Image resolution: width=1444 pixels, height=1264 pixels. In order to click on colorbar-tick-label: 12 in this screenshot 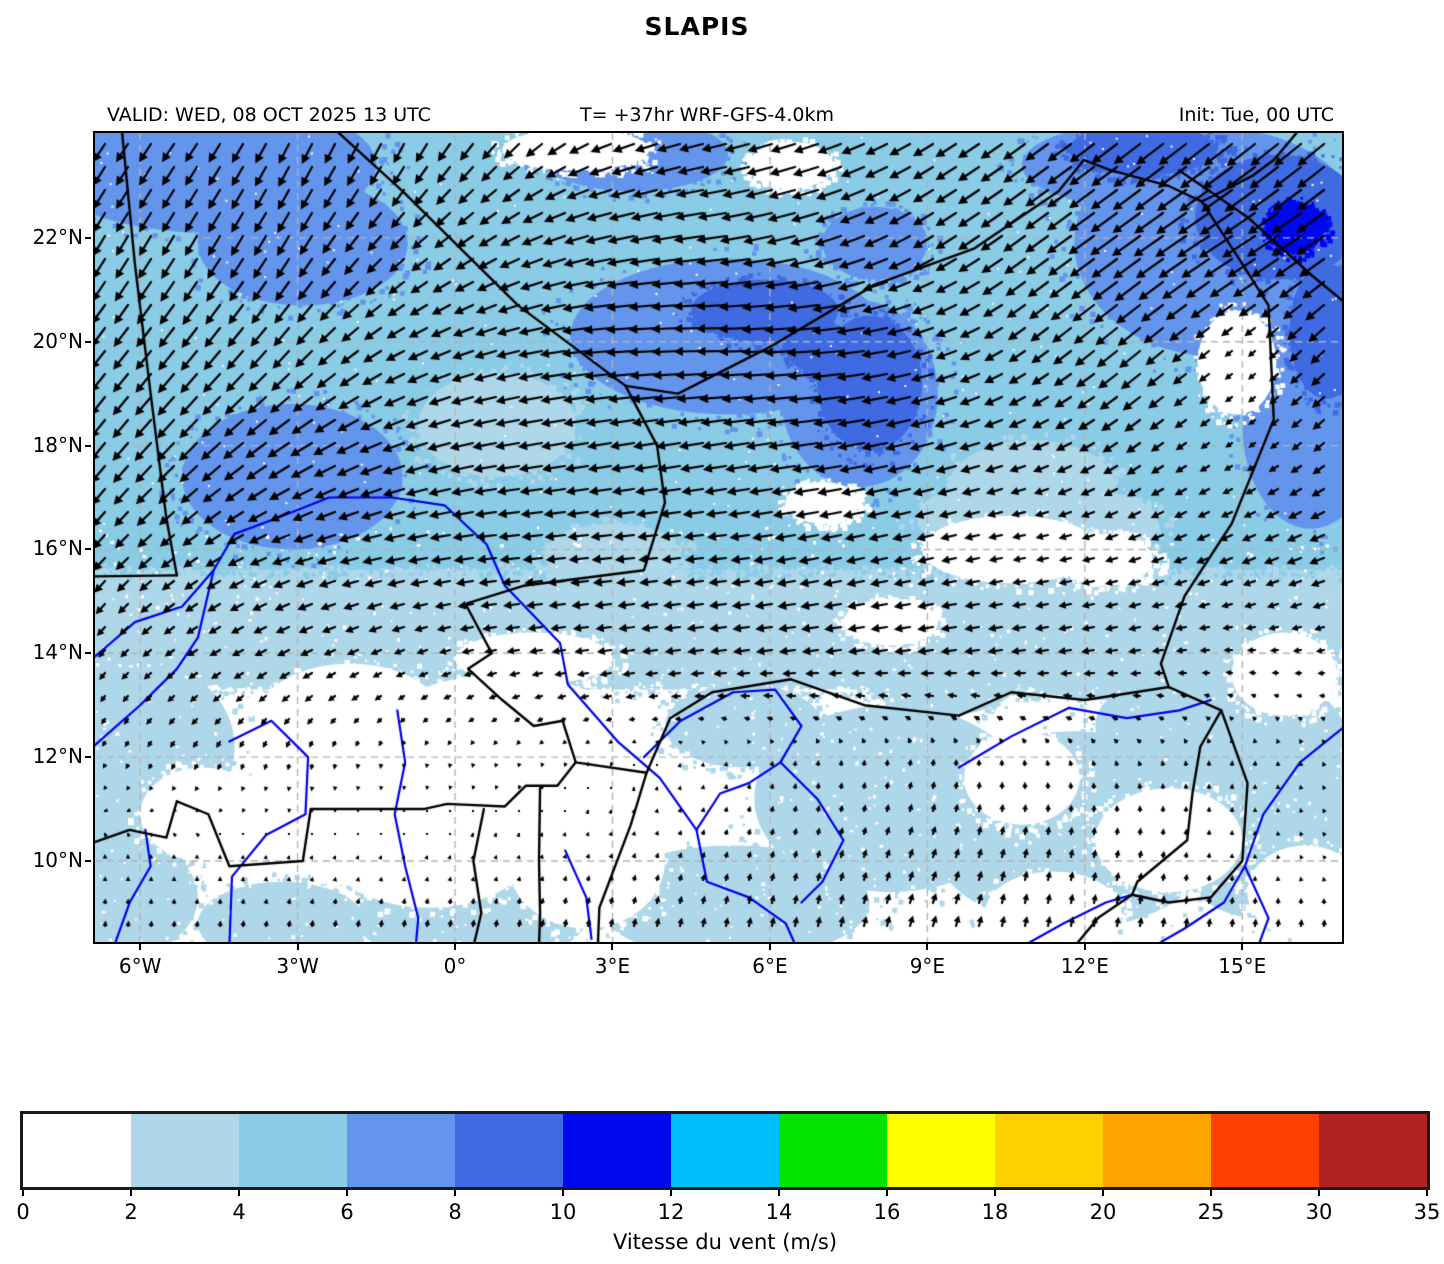, I will do `click(671, 1212)`.